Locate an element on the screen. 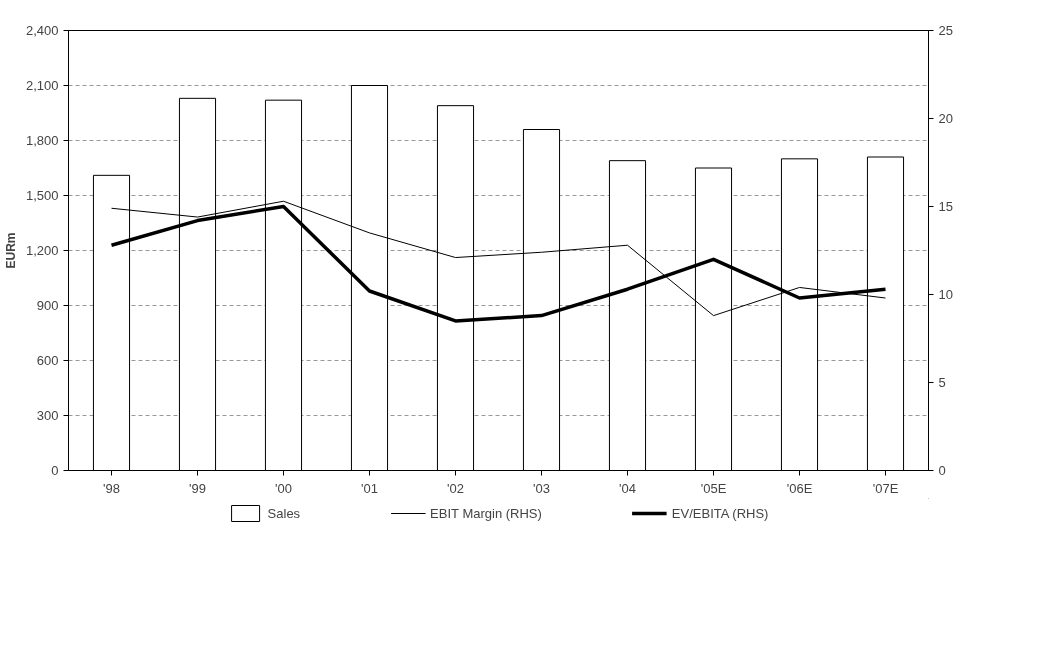 The height and width of the screenshot is (657, 1042). y2-tick-label: 15 is located at coordinates (945, 206).